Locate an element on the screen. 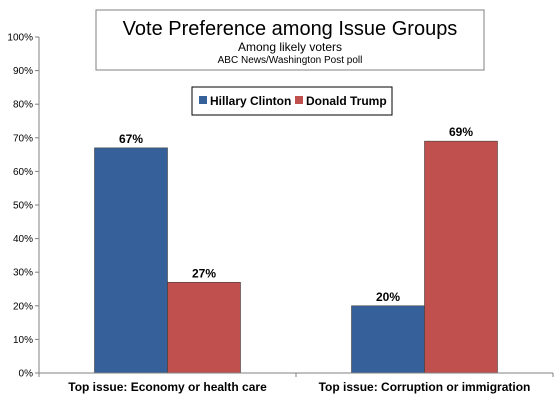  y-axis: 0% 10% 20% 30% 40% 50% 60% 70% 80% 90% 100% is located at coordinates (23, 206).